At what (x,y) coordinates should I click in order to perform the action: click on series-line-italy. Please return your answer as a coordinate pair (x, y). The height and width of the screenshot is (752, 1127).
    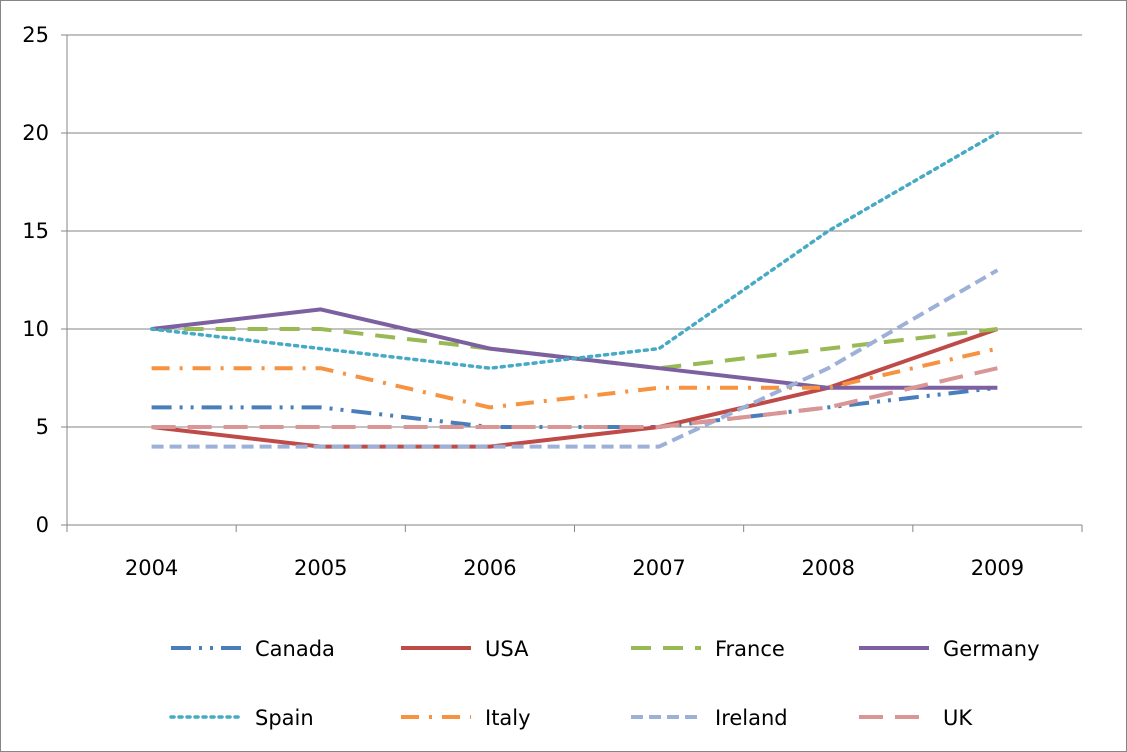
    Looking at the image, I should click on (574, 378).